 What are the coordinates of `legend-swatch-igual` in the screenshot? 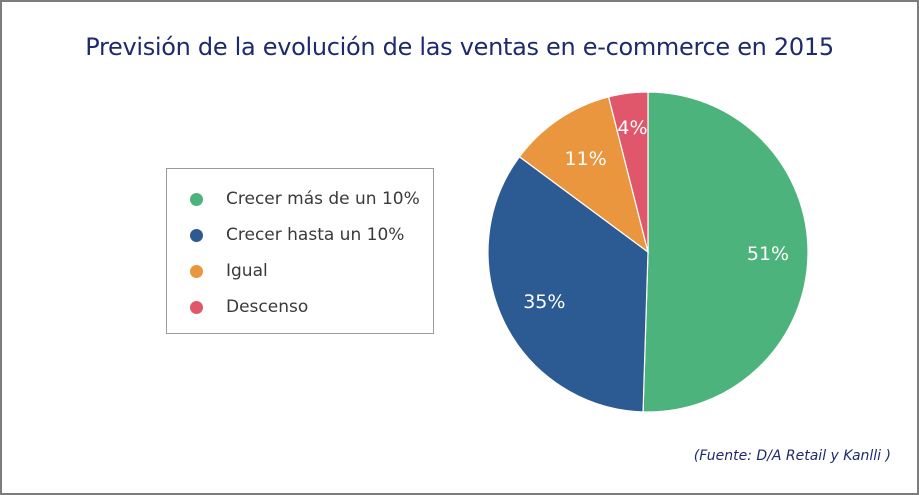 It's located at (196, 271).